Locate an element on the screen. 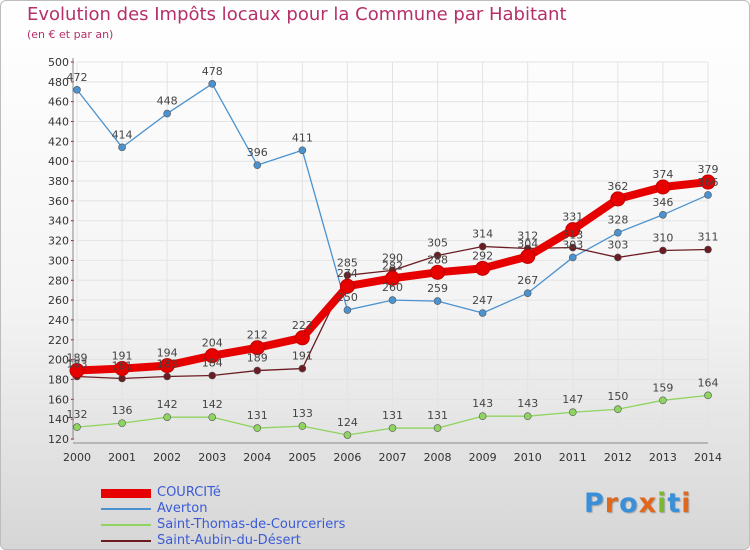 Image resolution: width=750 pixels, height=550 pixels. legend-item: Saint-Aubin-du-Désert is located at coordinates (261, 541).